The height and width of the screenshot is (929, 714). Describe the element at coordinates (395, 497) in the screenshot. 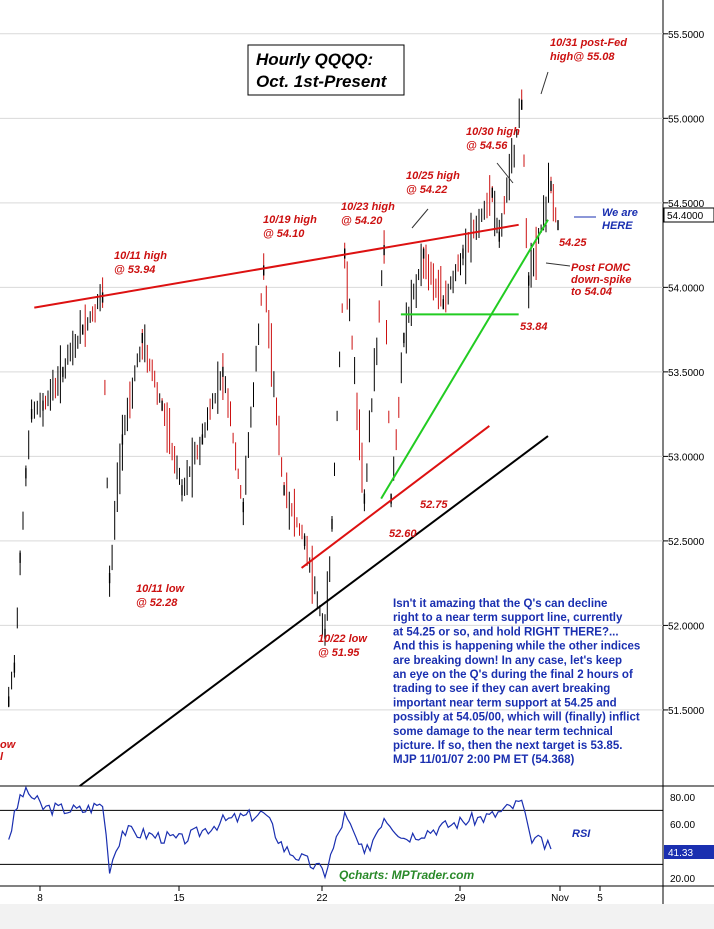

I see `support-trendline-red` at that location.